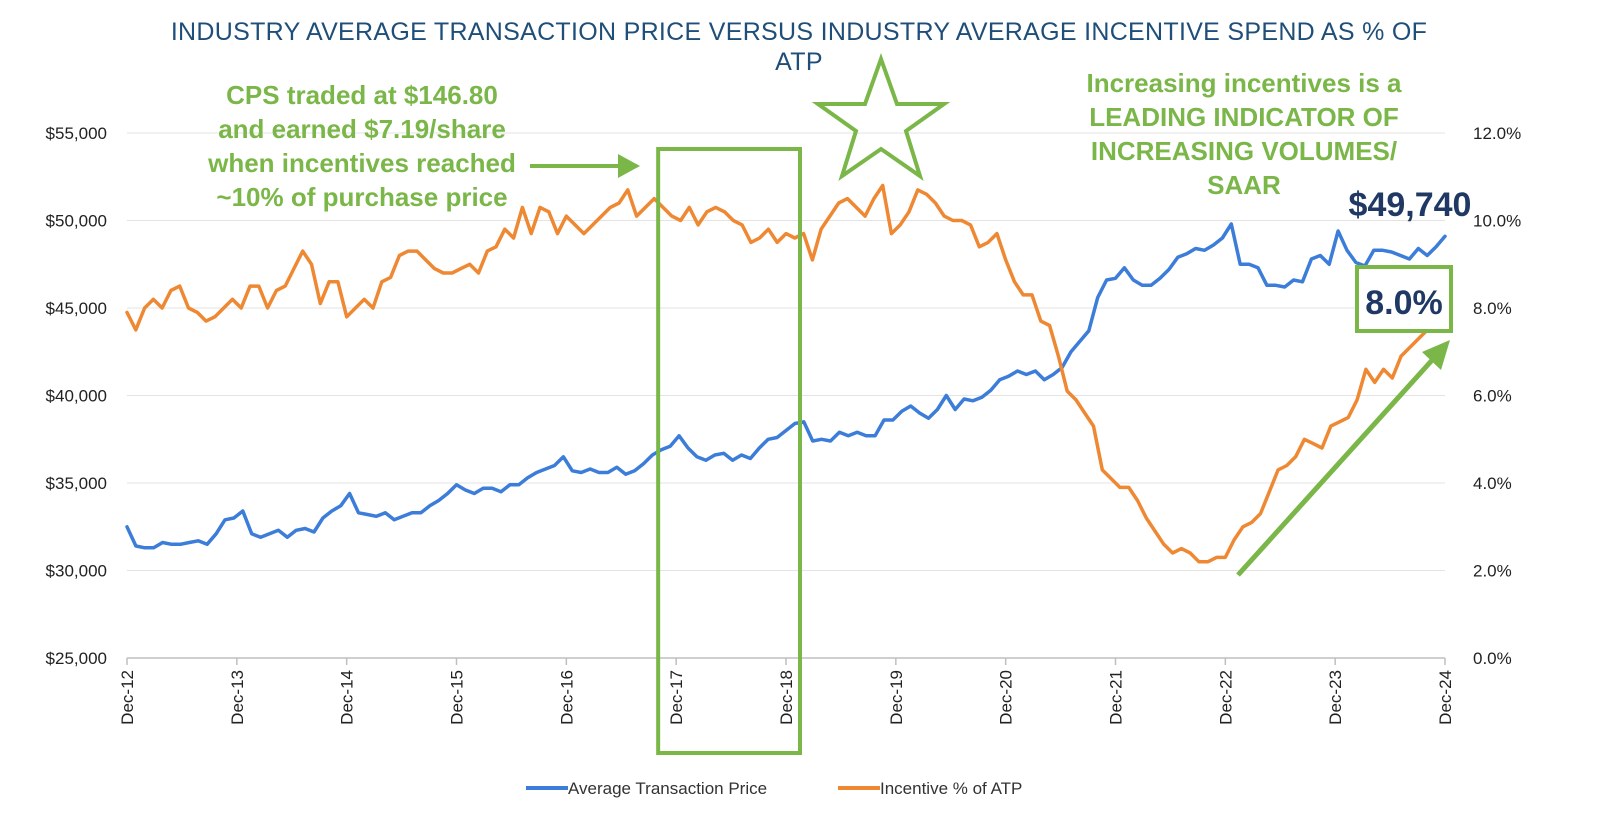  I want to click on x-tick-label: Dec-16, so click(566, 697).